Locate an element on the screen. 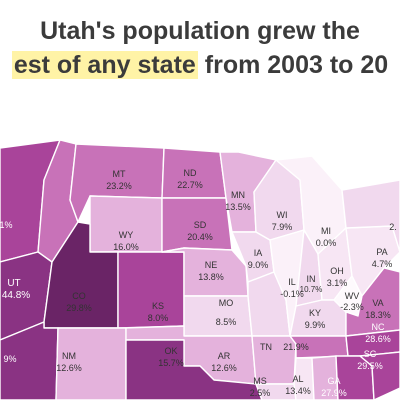  label-nd-growth: 22.7% is located at coordinates (190, 185).